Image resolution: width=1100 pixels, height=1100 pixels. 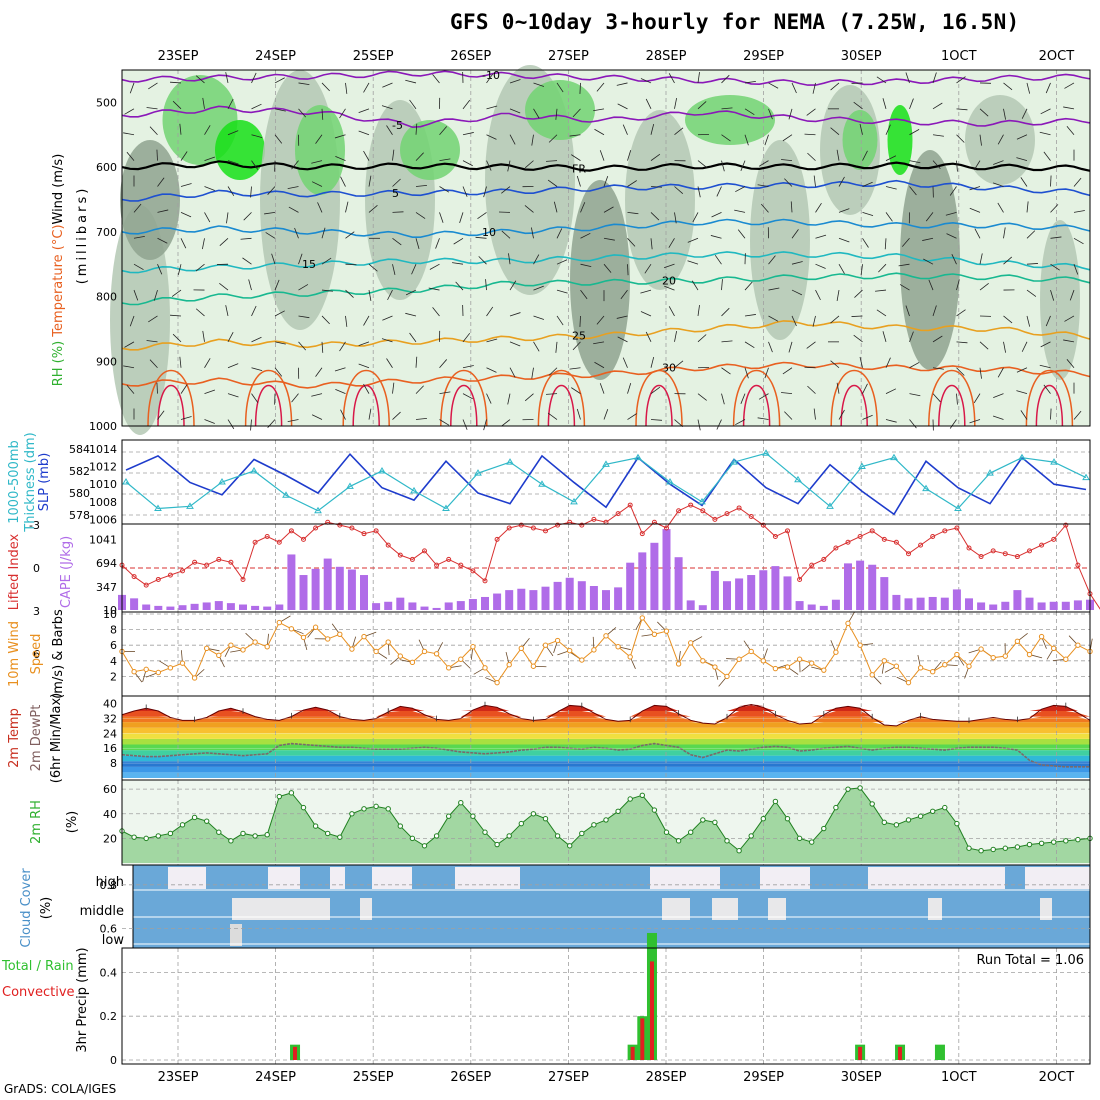 What do you see at coordinates (30, 482) in the screenshot?
I see `thickness-unit-ylabel: Thickness (dm)` at bounding box center [30, 482].